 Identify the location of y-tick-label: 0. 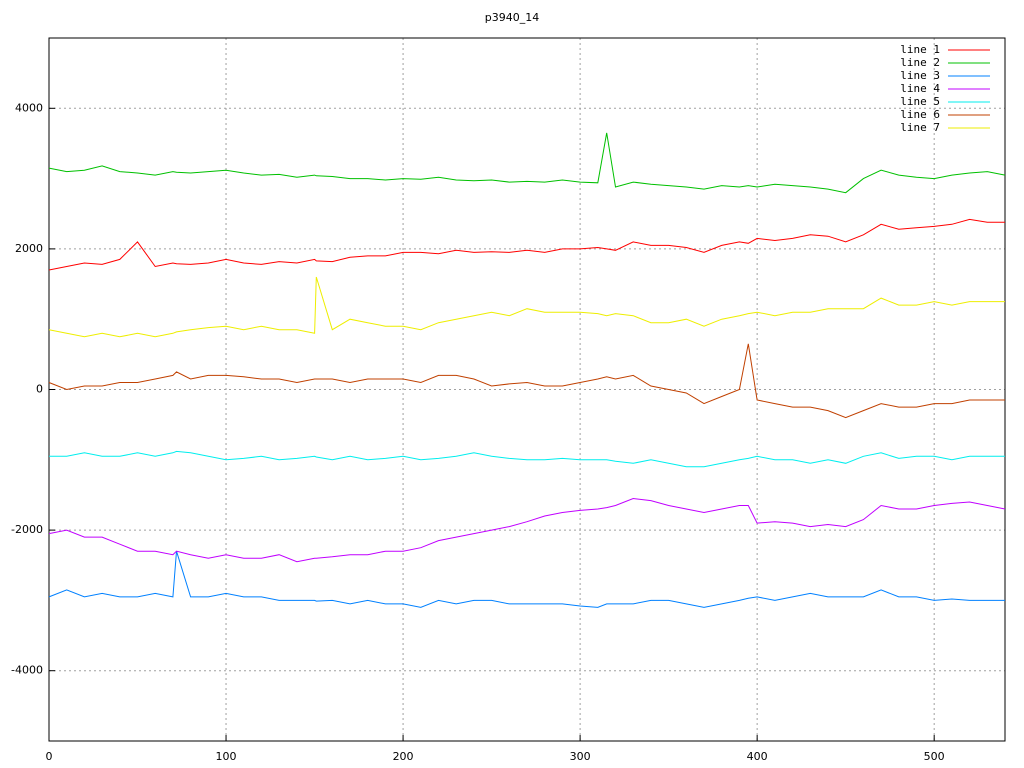
(39, 389).